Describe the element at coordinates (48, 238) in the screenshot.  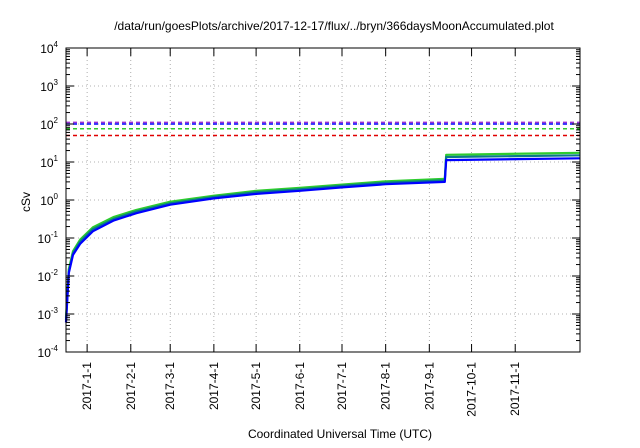
I see `y-tick-label: 10⁻¹` at that location.